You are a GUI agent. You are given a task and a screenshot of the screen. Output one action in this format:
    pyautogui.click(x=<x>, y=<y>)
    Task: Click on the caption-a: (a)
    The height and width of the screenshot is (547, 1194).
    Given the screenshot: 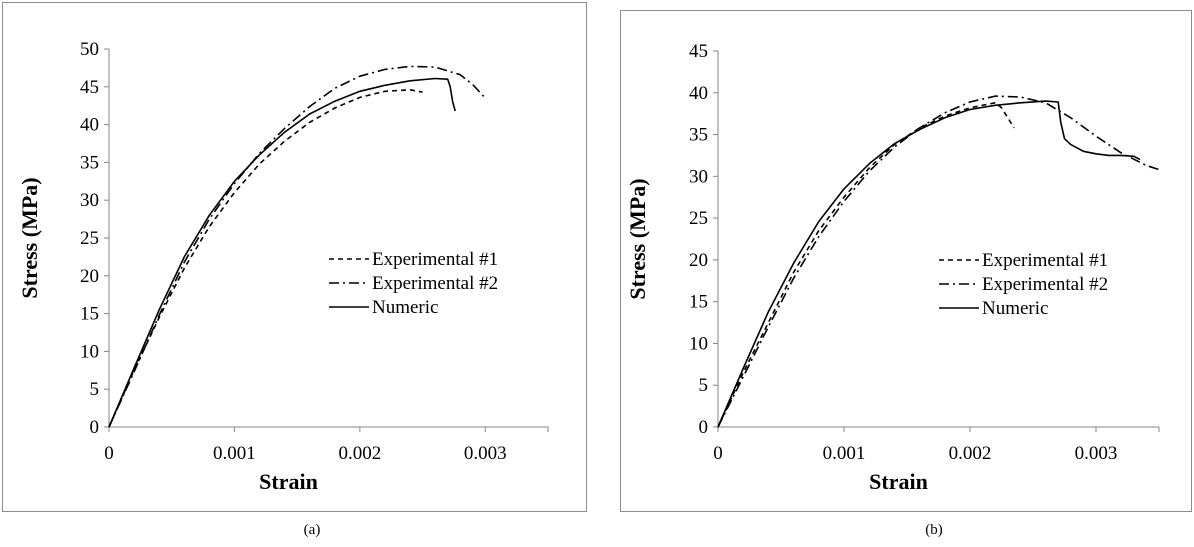 What is the action you would take?
    pyautogui.click(x=312, y=530)
    